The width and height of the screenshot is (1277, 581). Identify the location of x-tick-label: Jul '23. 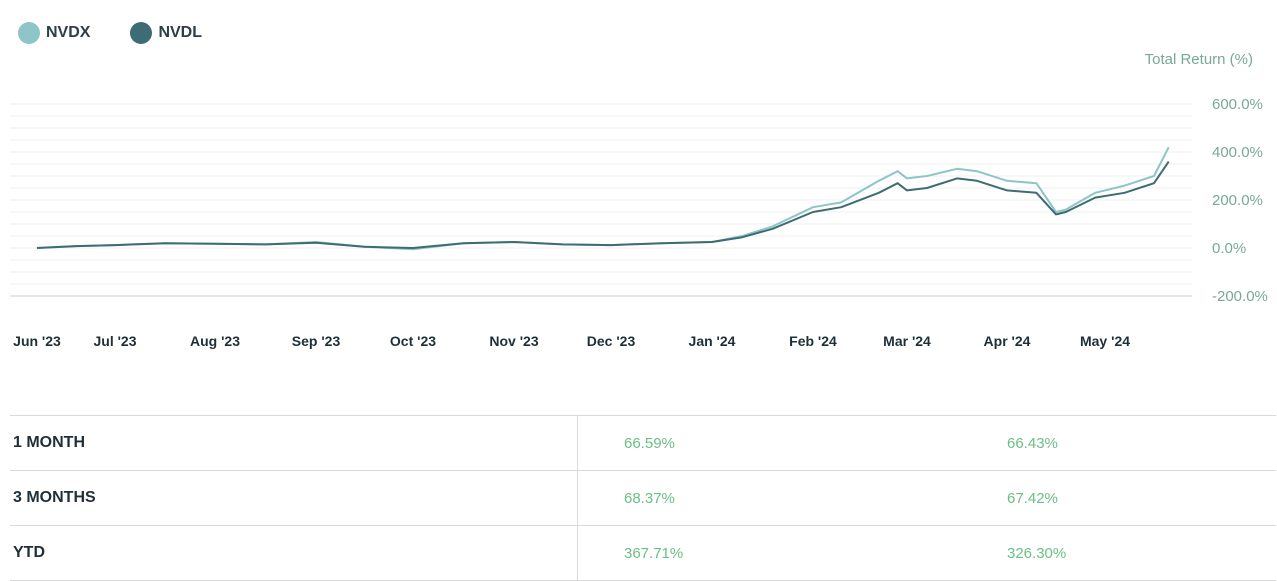
(114, 341).